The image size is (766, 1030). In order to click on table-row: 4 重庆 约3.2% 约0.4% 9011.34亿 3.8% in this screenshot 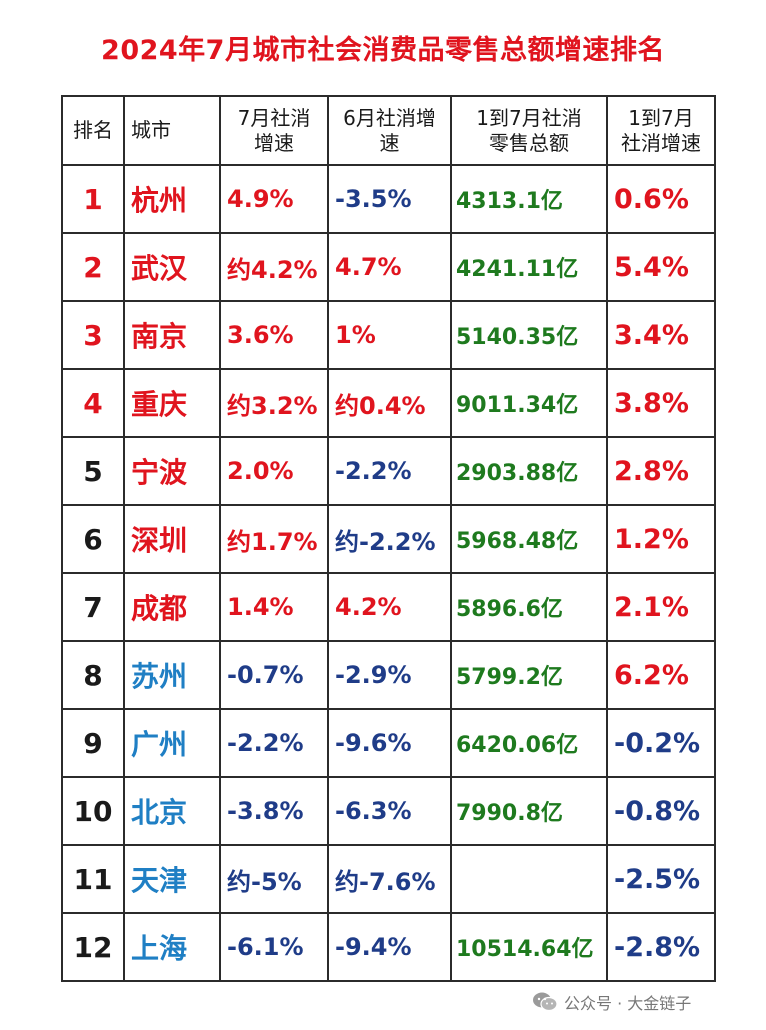, I will do `click(388, 403)`.